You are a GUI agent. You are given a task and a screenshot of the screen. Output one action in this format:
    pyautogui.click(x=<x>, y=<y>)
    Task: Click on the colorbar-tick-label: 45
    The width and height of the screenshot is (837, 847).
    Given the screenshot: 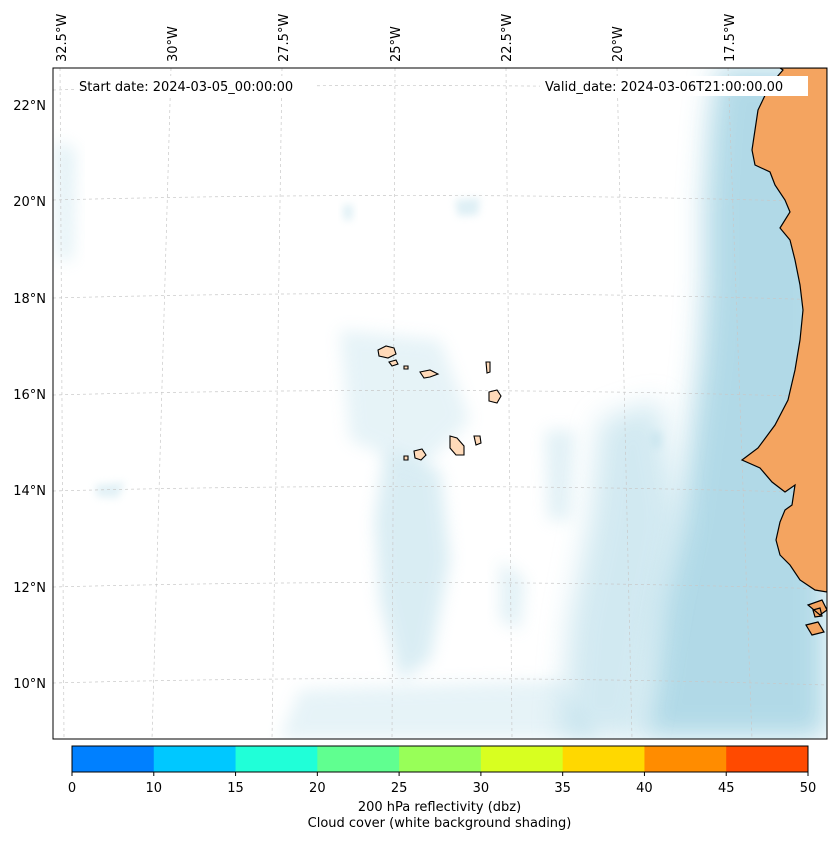 What is the action you would take?
    pyautogui.click(x=726, y=788)
    